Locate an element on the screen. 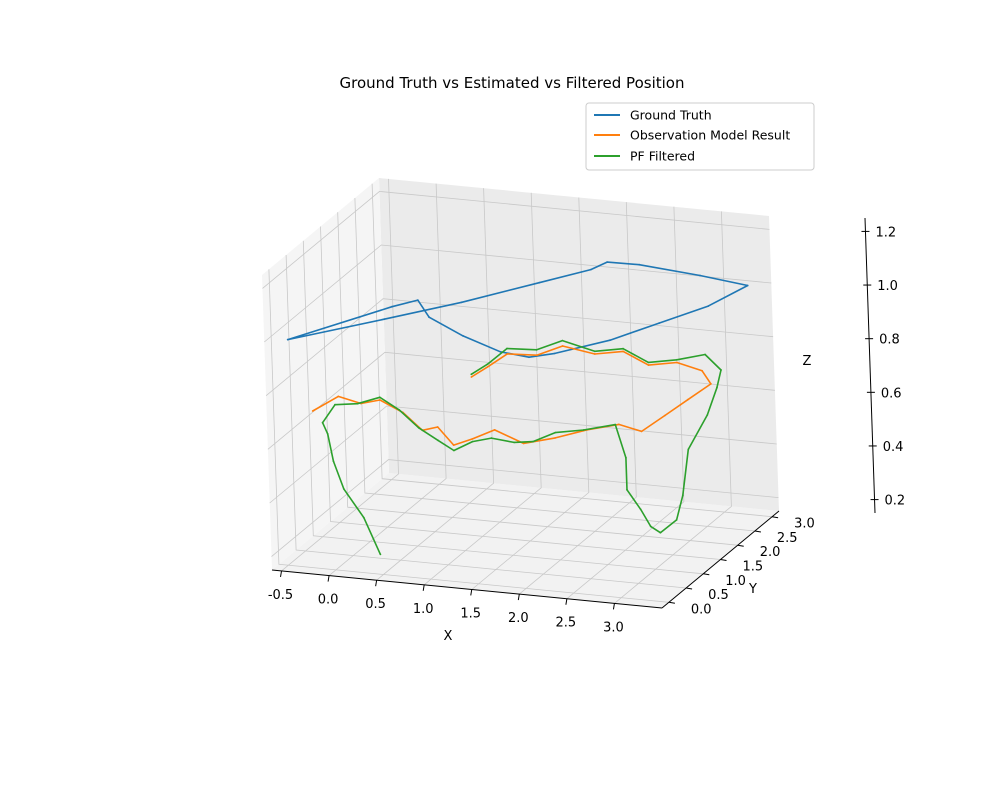 This screenshot has height=800, width=1000. x-tick-label-1: 0.0 is located at coordinates (328, 600).